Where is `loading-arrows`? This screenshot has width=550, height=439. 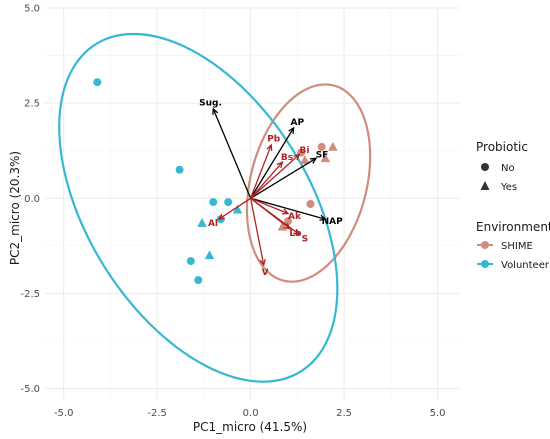
loading-arrows is located at coordinates (269, 187).